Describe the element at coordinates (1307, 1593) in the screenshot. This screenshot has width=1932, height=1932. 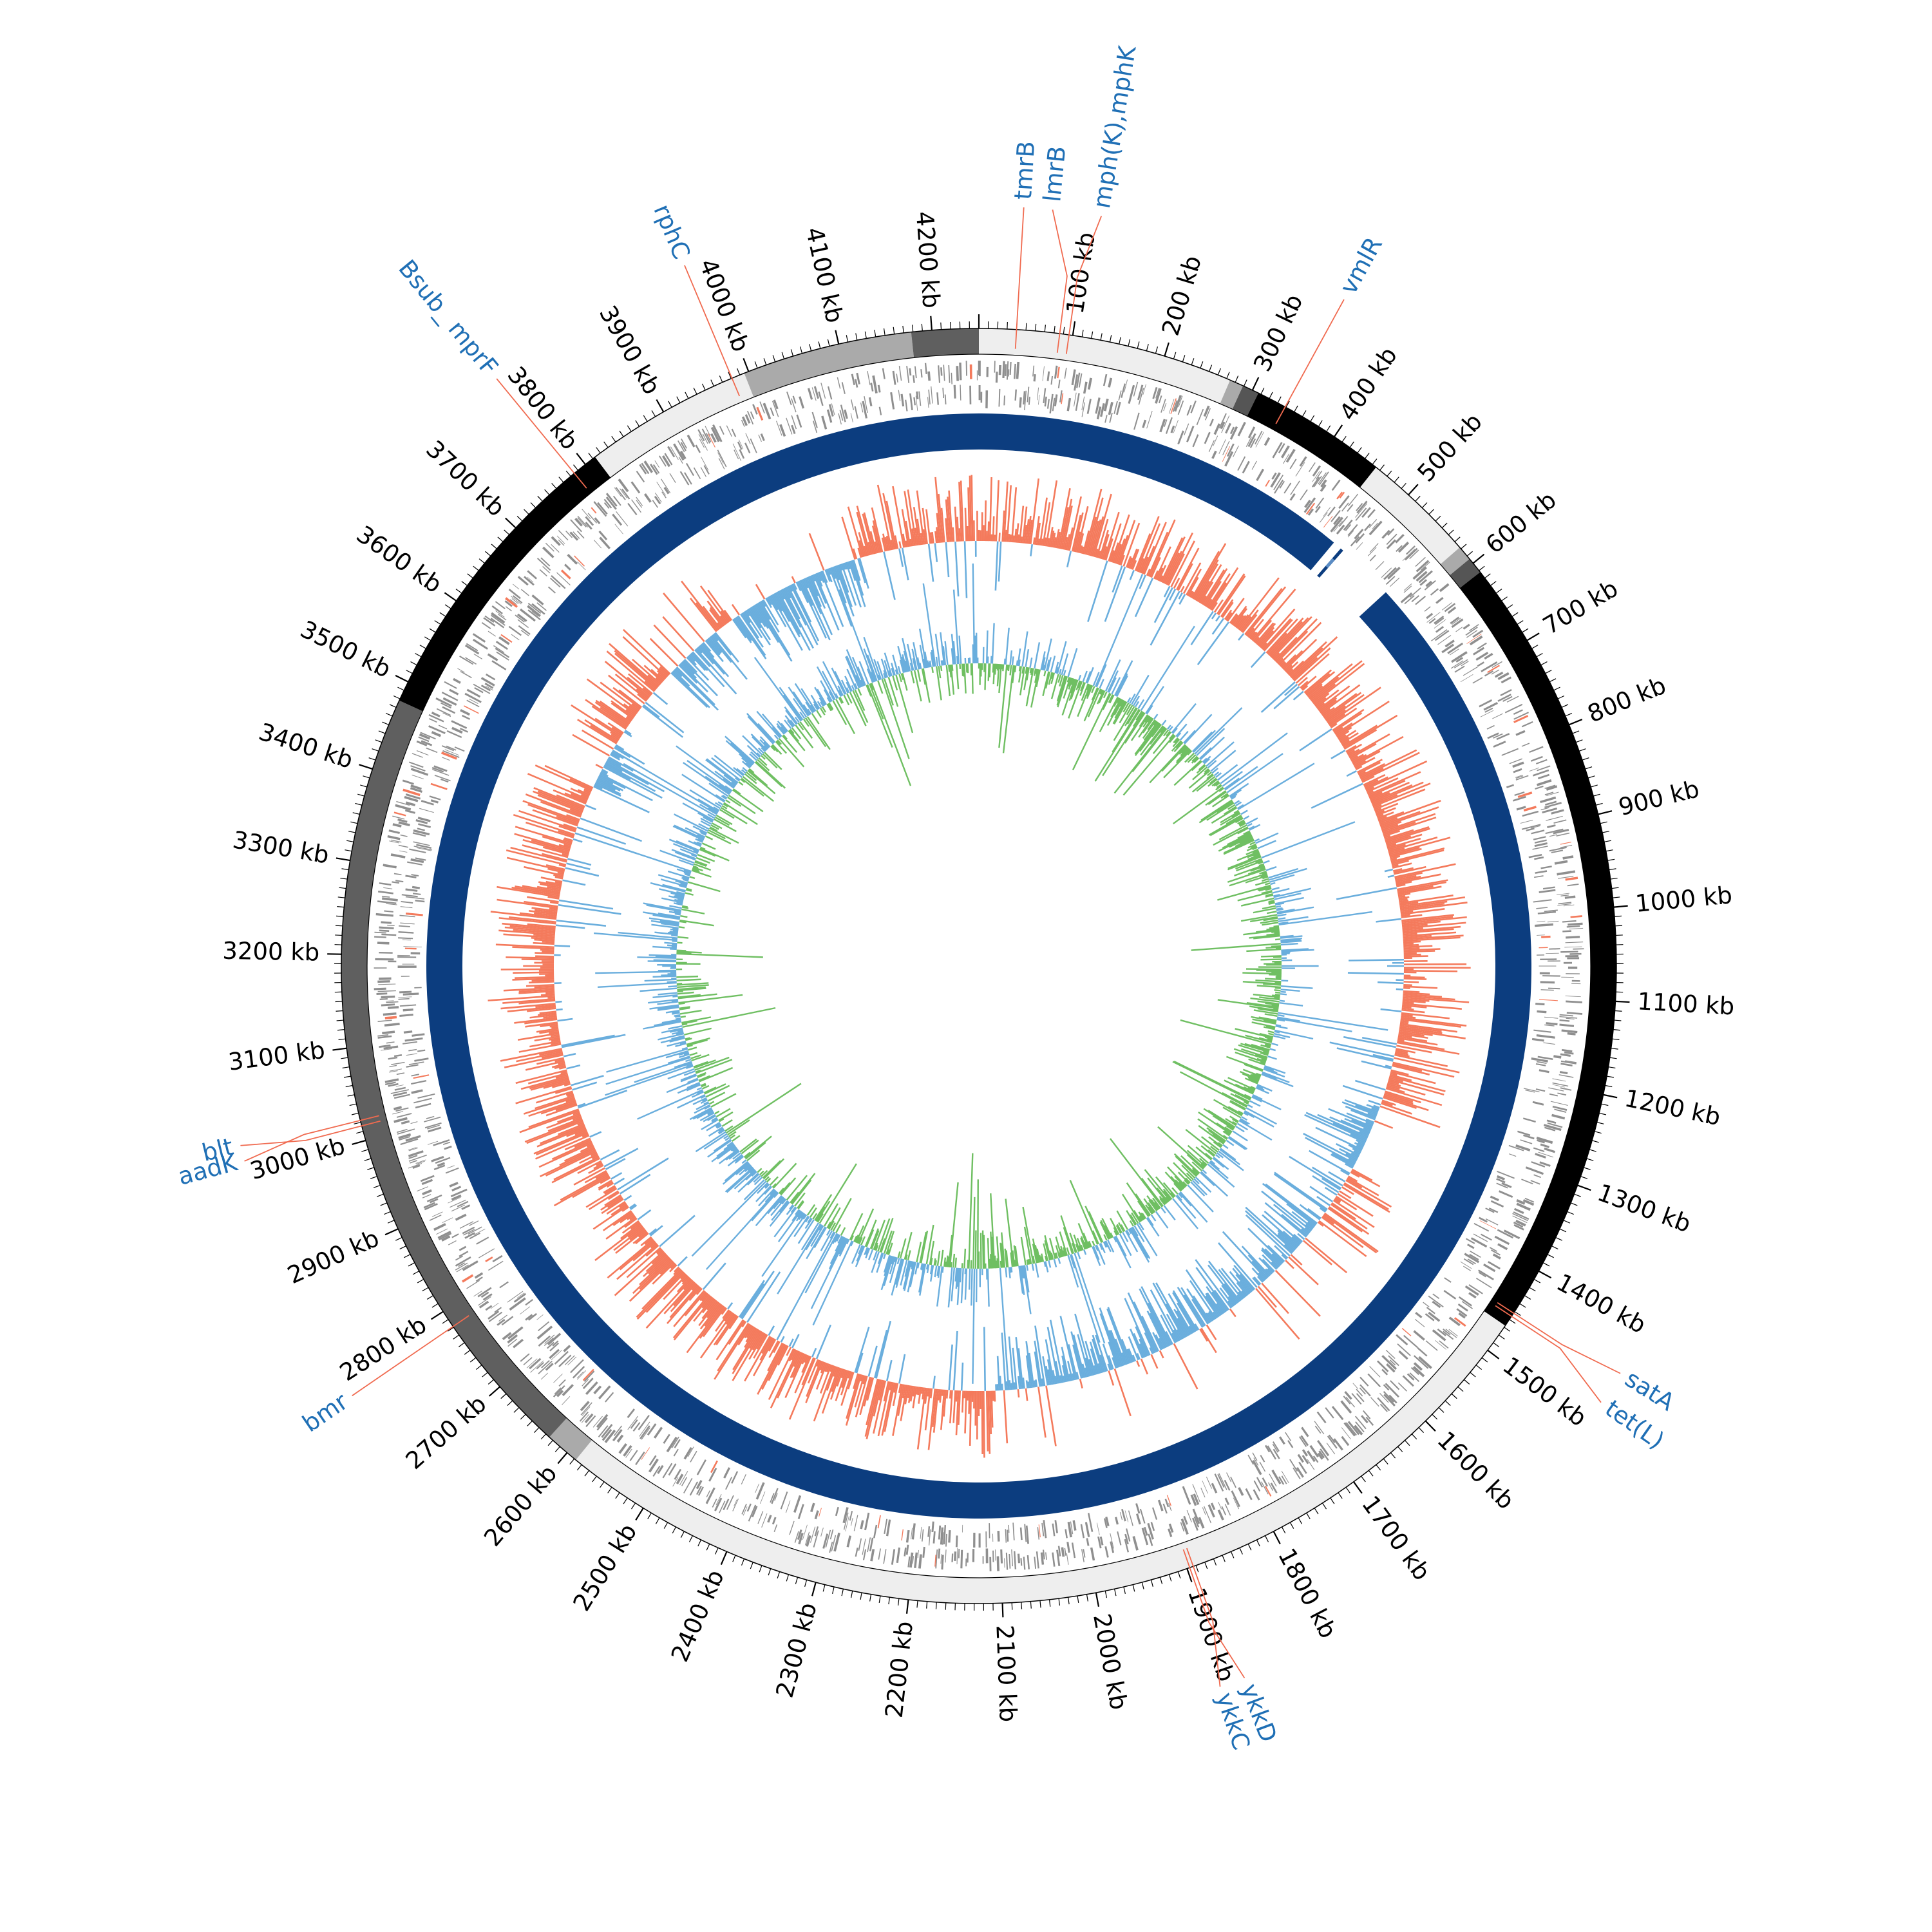
I see `tick-label: 1800 kb` at that location.